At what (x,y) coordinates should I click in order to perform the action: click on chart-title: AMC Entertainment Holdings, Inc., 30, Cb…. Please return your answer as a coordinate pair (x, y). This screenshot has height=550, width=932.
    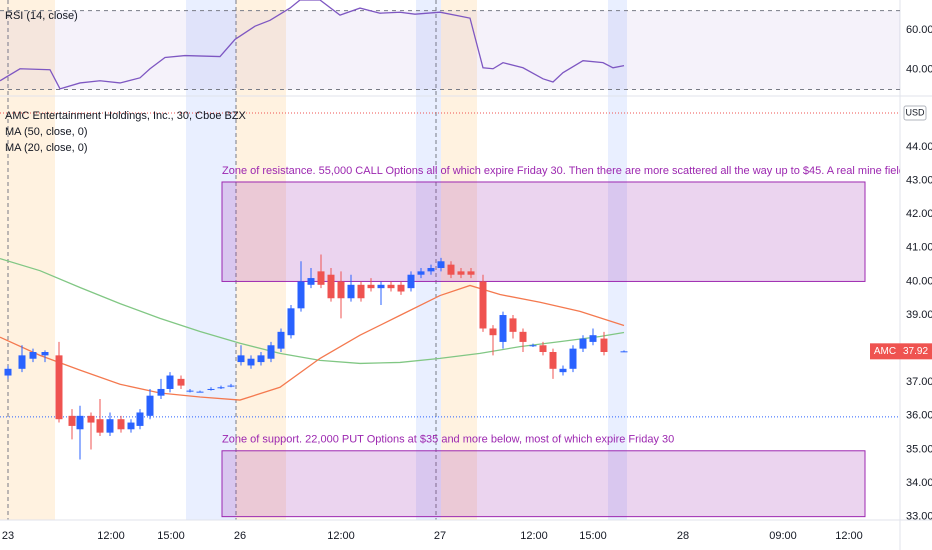
    Looking at the image, I should click on (126, 116).